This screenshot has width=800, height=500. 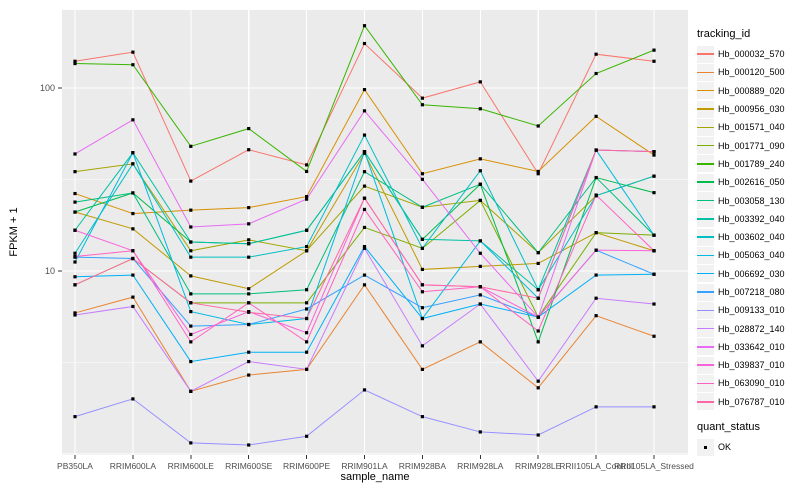 What do you see at coordinates (747, 328) in the screenshot?
I see `legend-item-Hb_028872_140: Hb_028872_140` at bounding box center [747, 328].